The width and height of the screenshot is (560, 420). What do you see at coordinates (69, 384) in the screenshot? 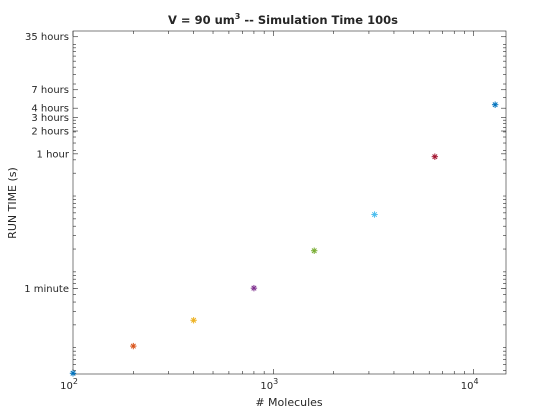
I see `x-tick-label: 10²` at bounding box center [69, 384].